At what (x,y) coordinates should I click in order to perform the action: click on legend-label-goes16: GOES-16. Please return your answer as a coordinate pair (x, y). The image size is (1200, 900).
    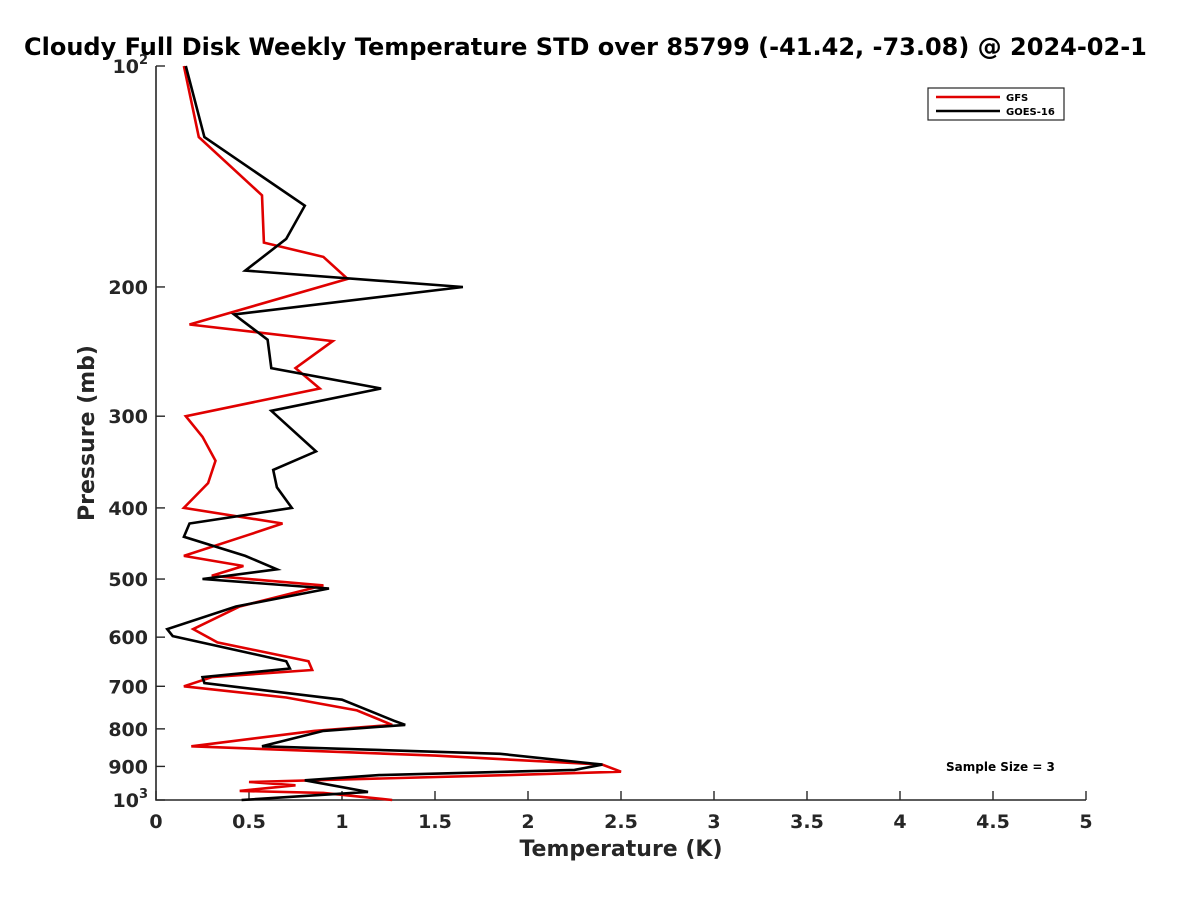
    Looking at the image, I should click on (1030, 112).